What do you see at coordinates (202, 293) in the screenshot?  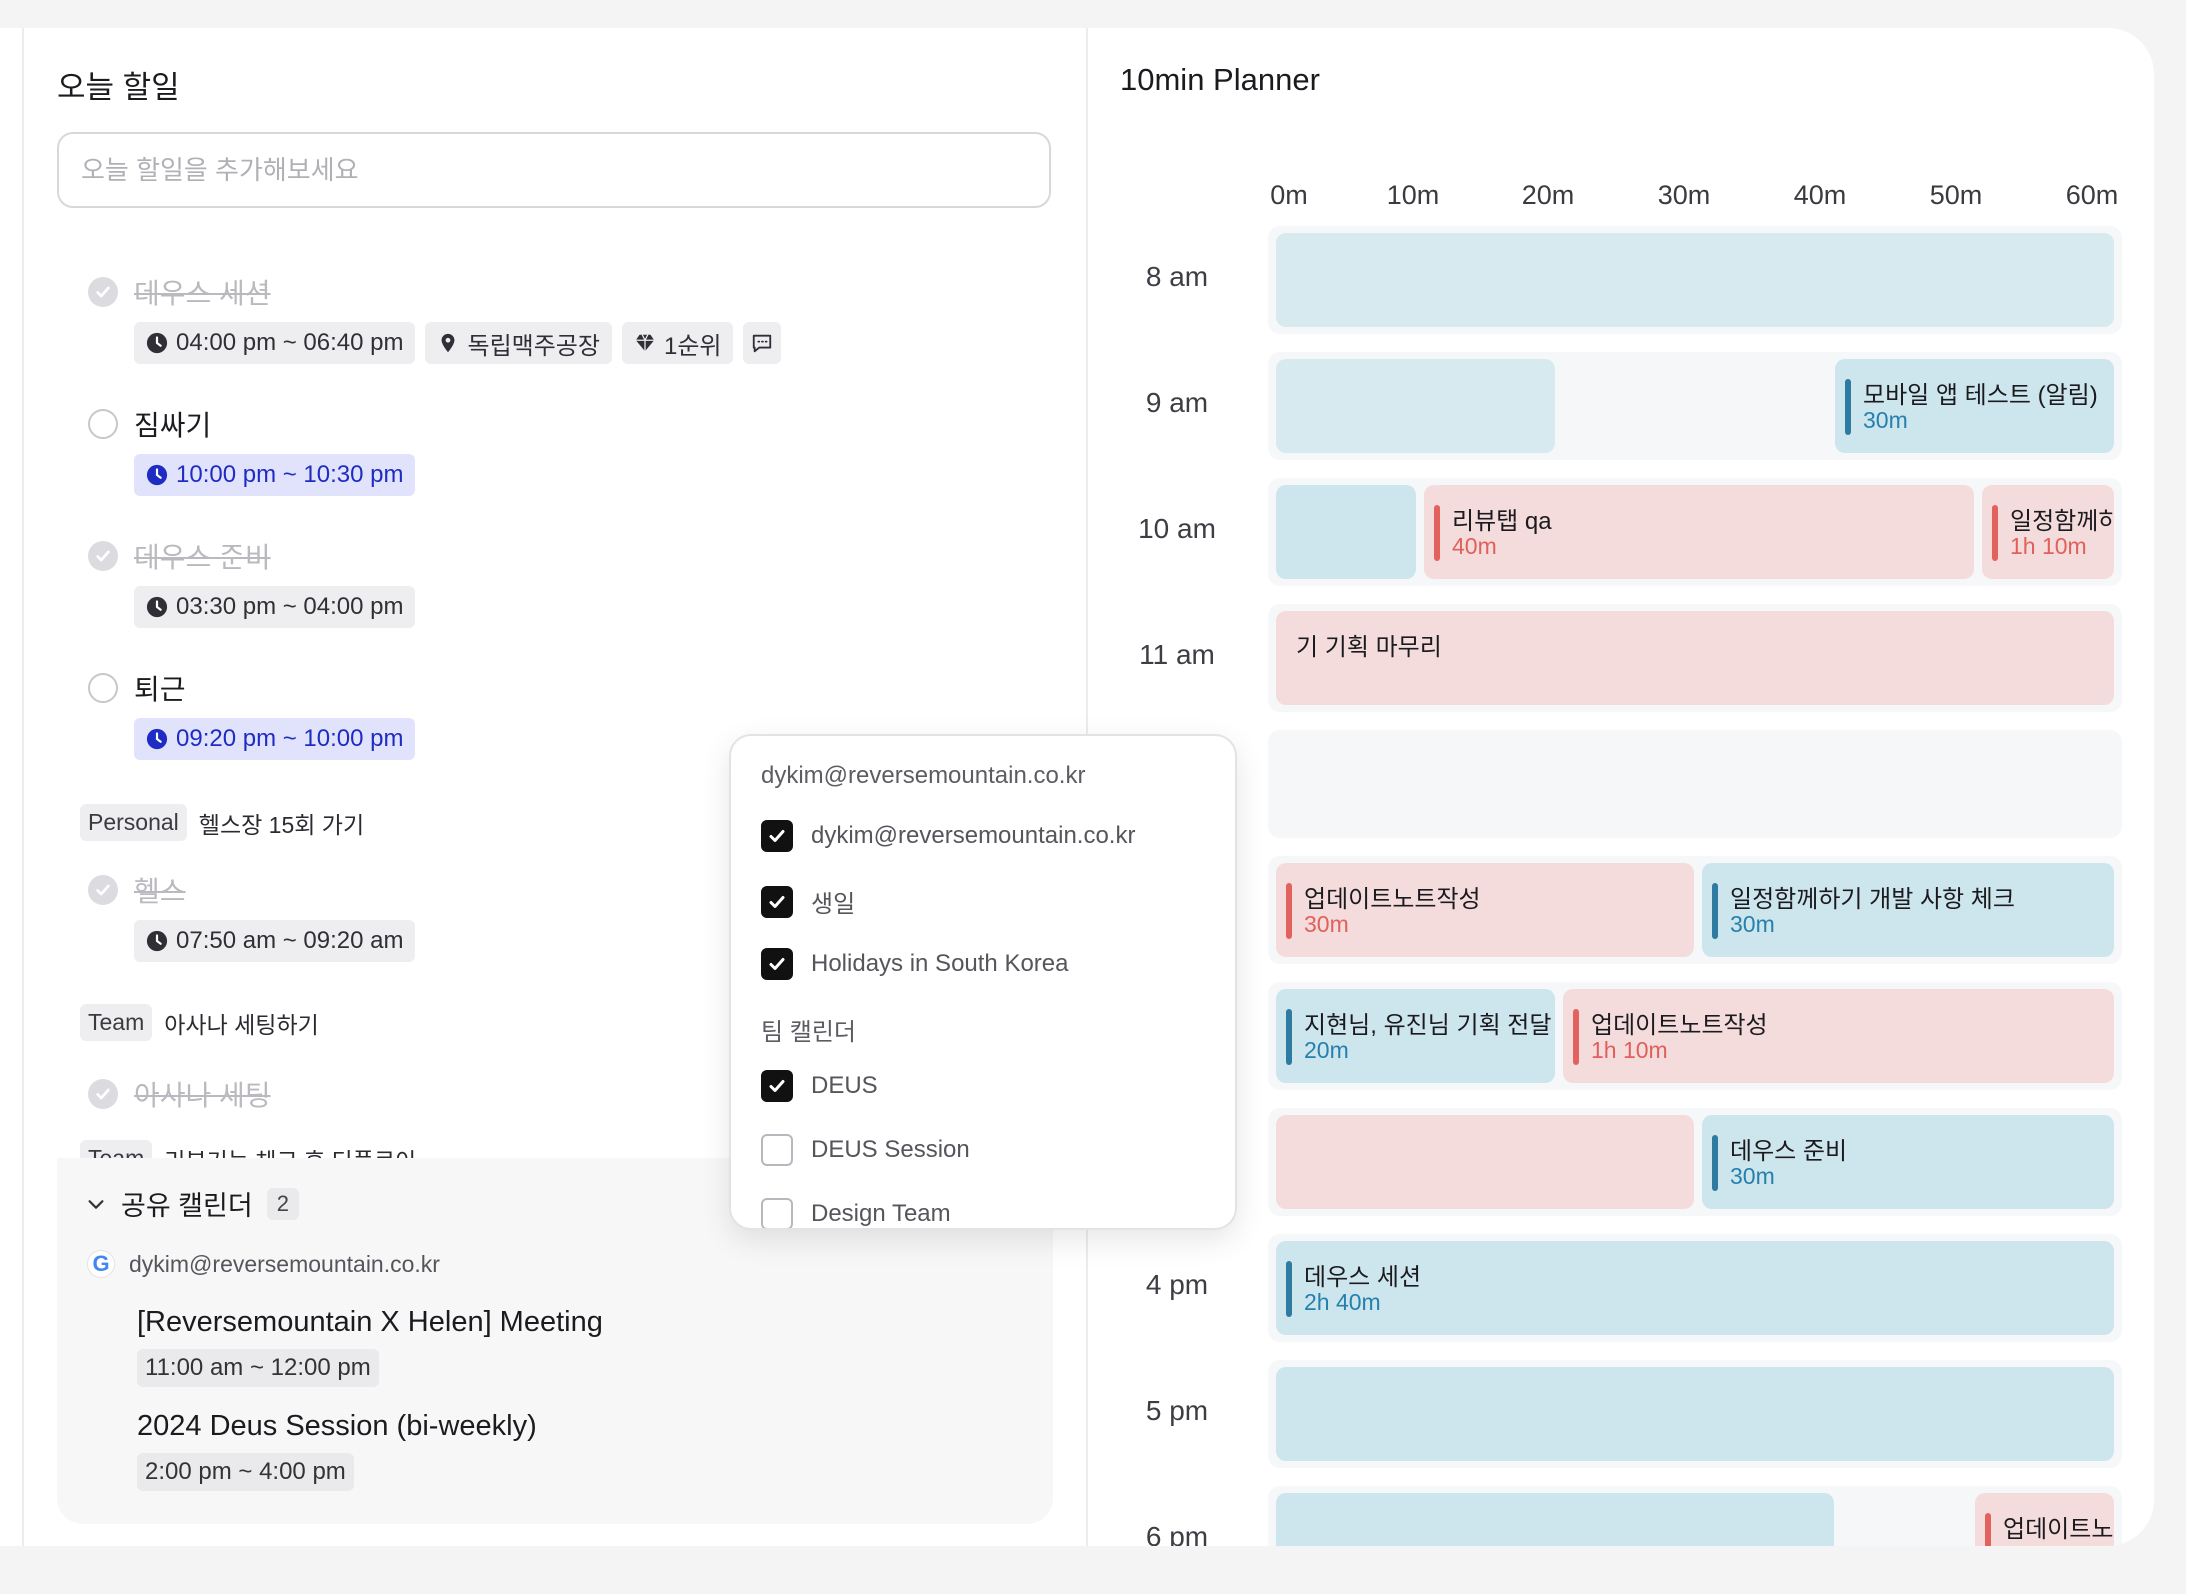 I see `task-title: 데우스 세션` at bounding box center [202, 293].